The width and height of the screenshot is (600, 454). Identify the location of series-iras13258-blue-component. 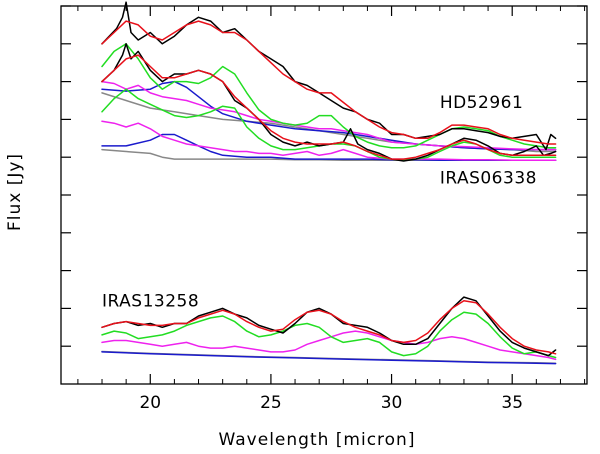
(329, 358).